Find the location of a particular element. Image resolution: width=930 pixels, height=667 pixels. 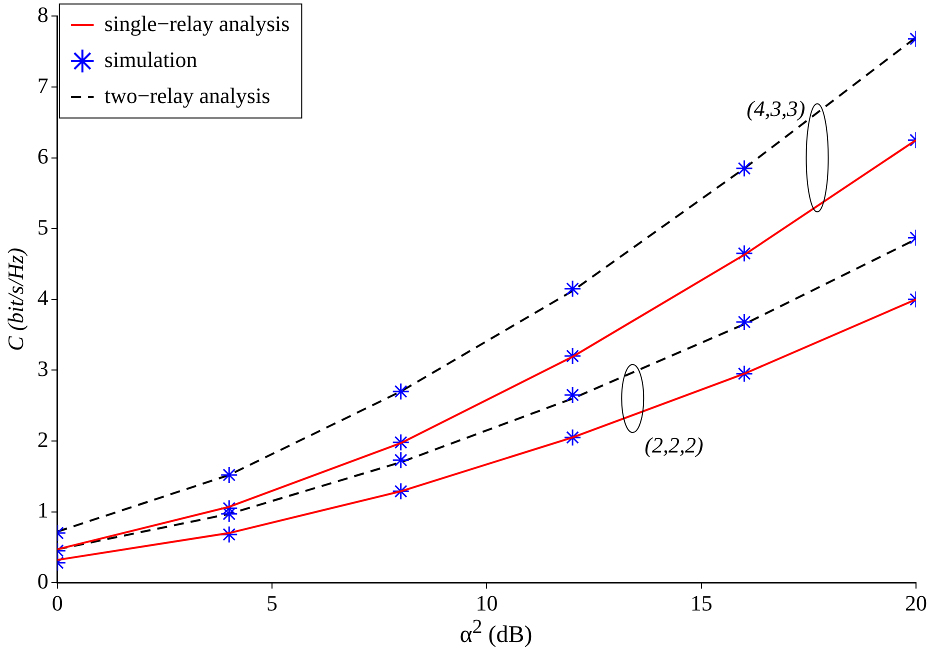

y-tick-label: 6 is located at coordinates (42, 156).